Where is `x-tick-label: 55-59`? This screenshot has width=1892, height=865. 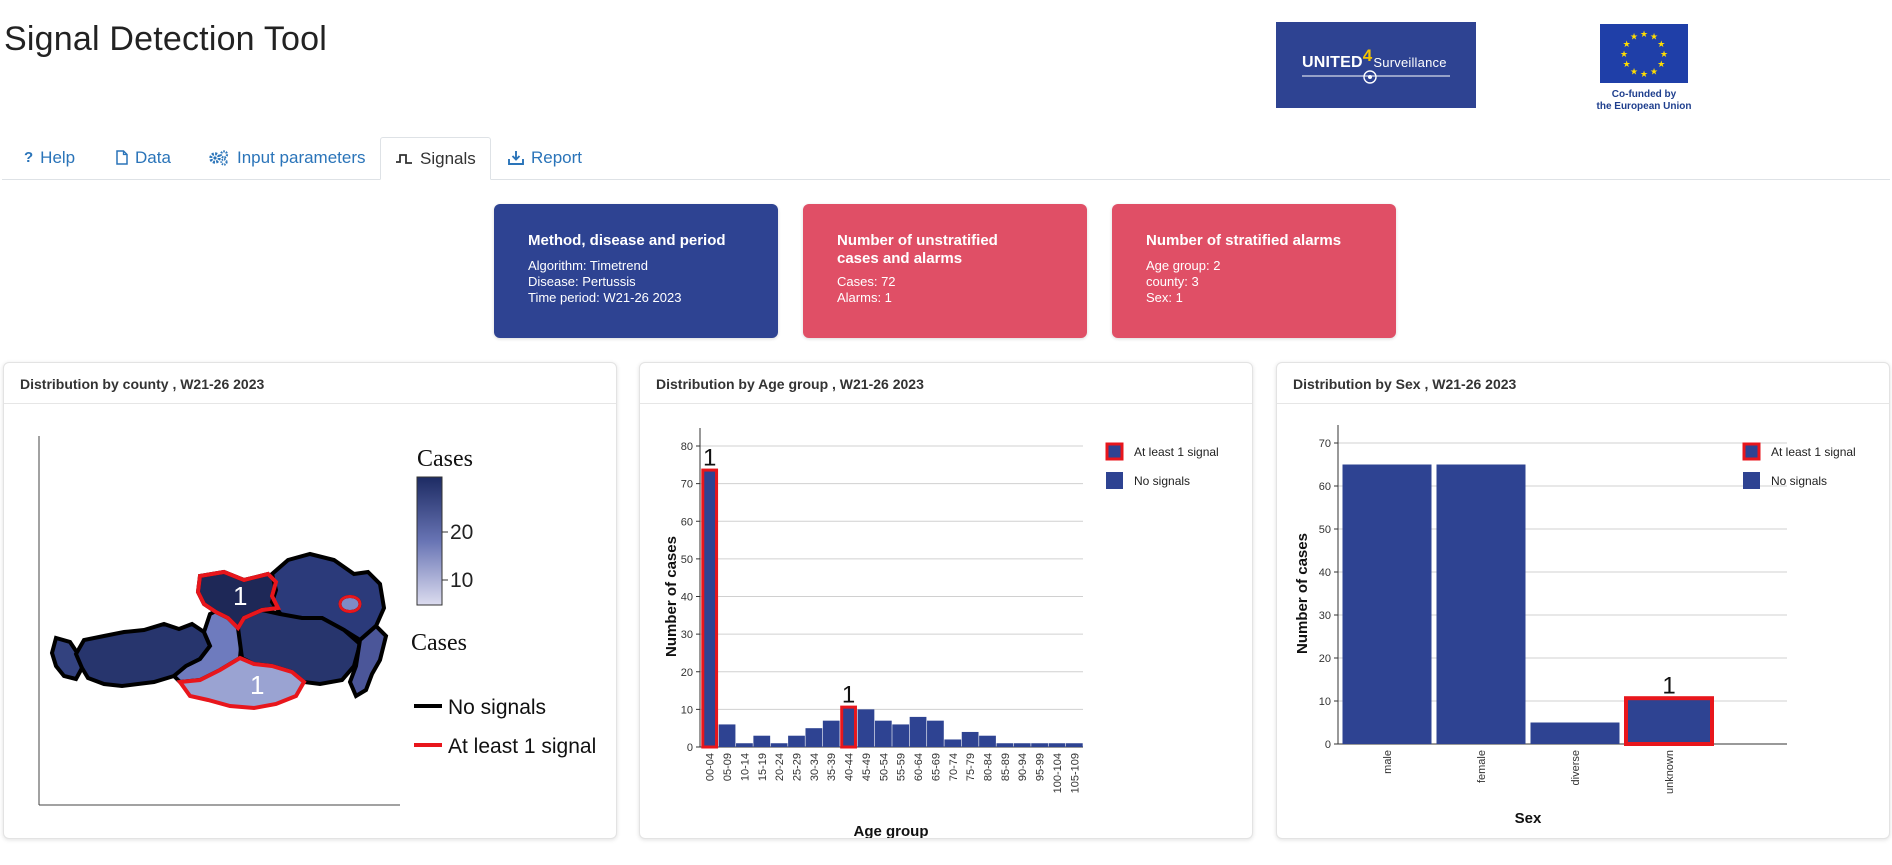 x-tick-label: 55-59 is located at coordinates (902, 767).